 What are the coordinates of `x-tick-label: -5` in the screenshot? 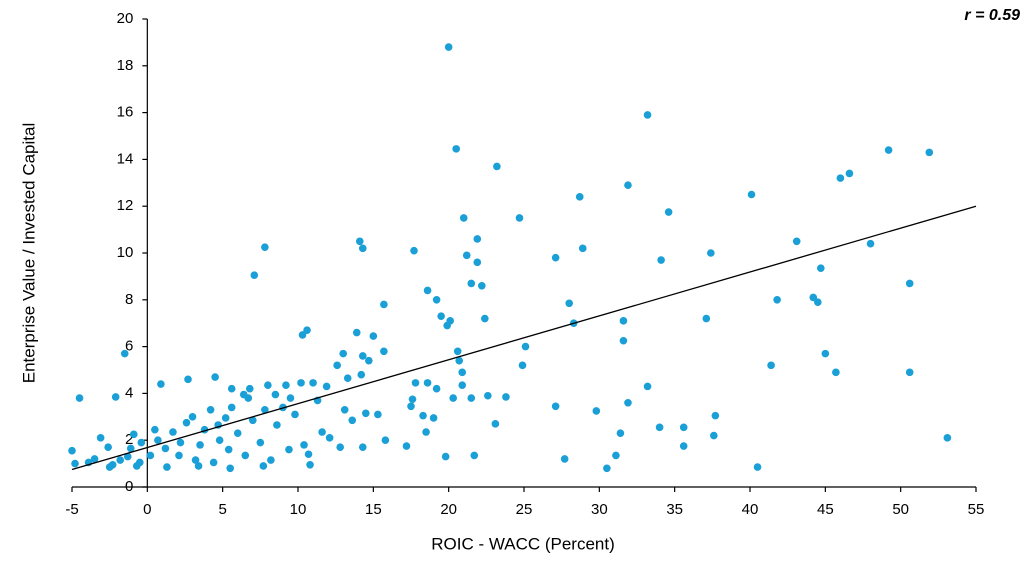 It's located at (71, 509).